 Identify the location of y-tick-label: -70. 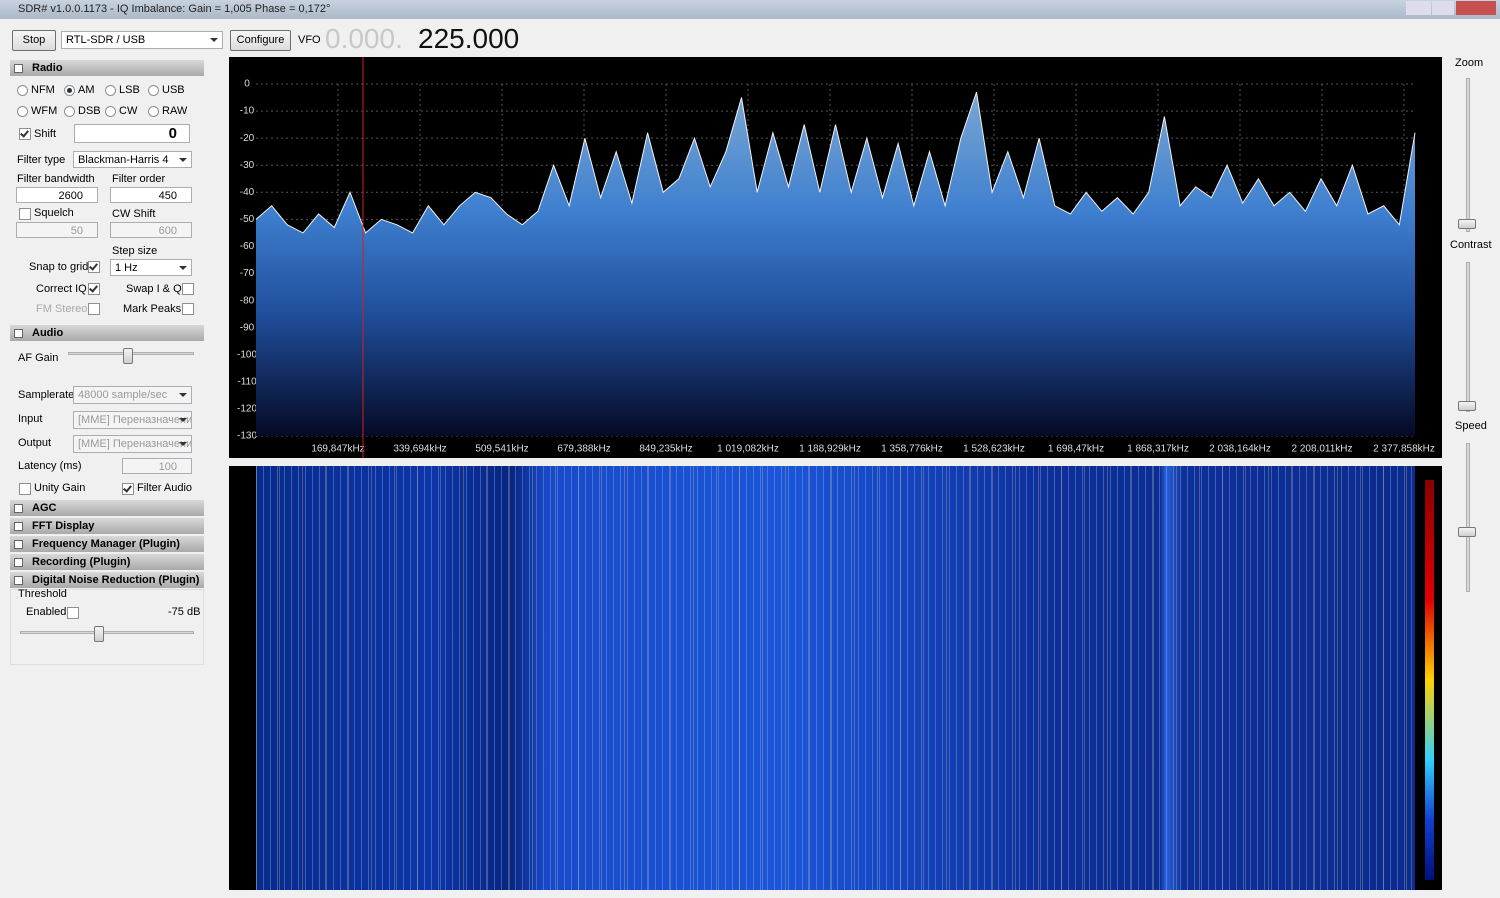
(247, 273).